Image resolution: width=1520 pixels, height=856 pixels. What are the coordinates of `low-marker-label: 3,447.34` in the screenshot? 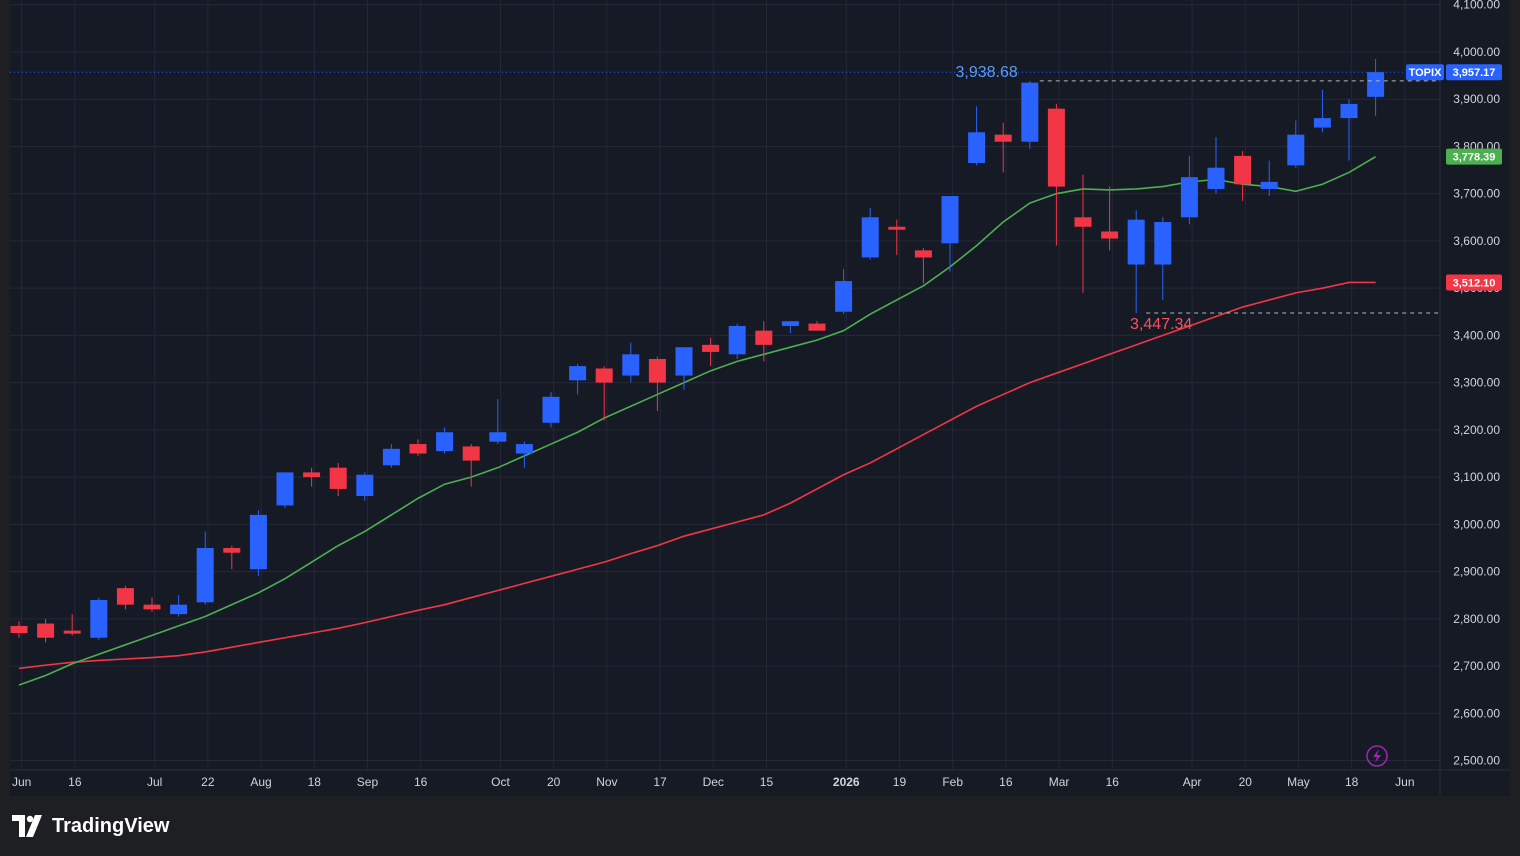 It's located at (1161, 324).